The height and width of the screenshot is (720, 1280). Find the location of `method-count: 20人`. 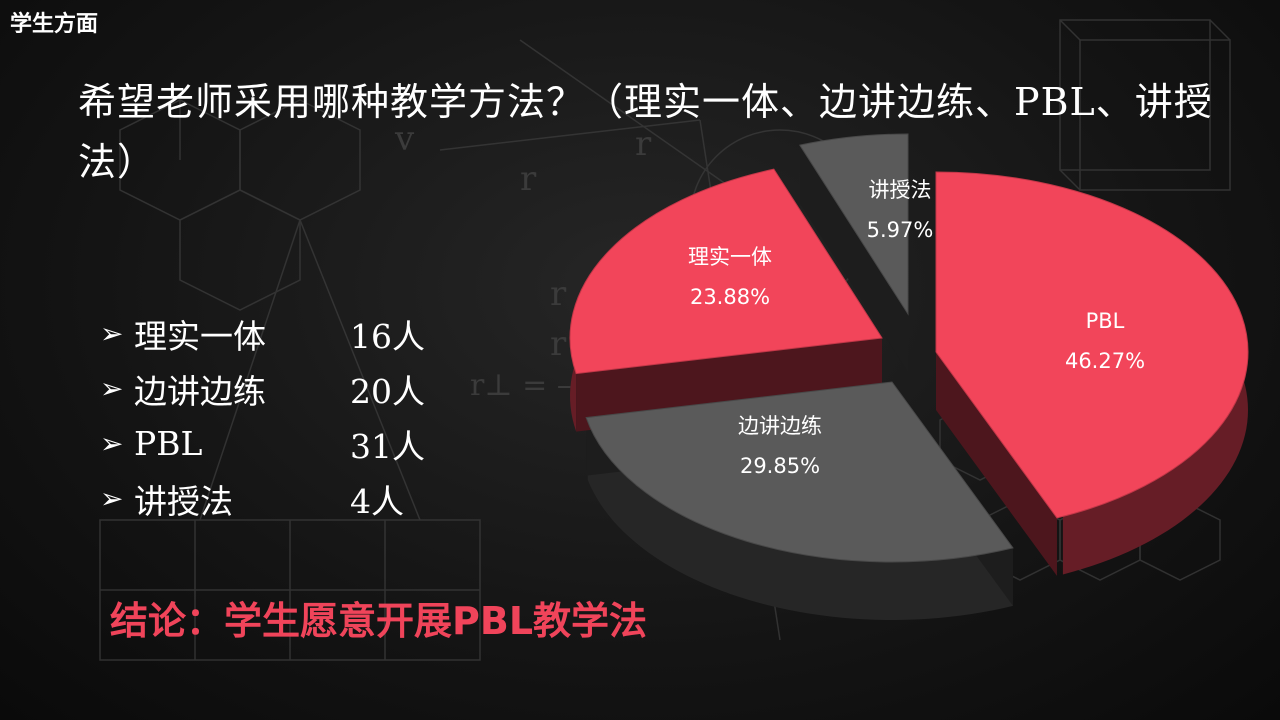

method-count: 20人 is located at coordinates (387, 391).